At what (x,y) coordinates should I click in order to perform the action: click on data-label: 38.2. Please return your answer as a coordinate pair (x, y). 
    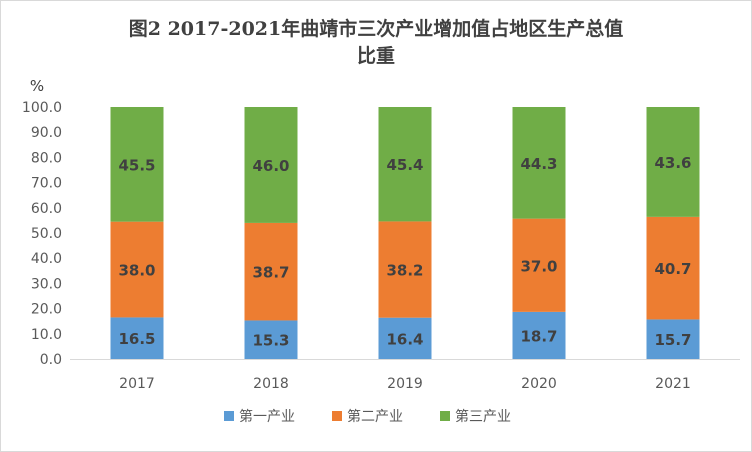
    Looking at the image, I should click on (404, 271).